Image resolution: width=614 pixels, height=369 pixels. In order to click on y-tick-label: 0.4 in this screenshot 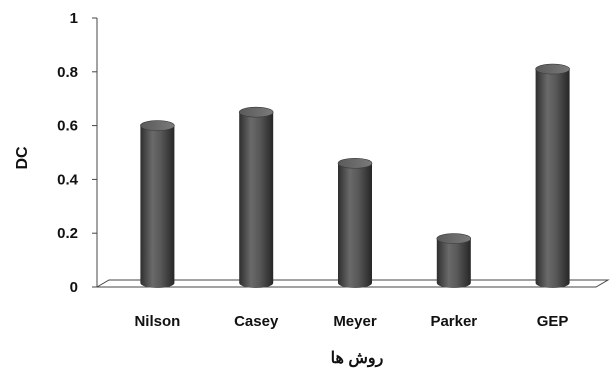, I will do `click(68, 179)`.